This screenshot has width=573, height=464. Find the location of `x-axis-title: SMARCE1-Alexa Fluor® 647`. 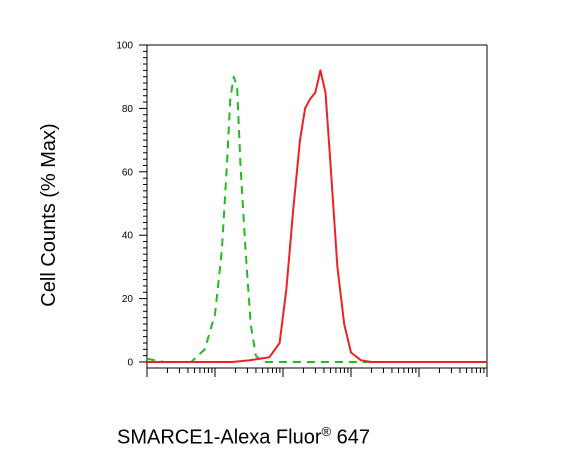

x-axis-title: SMARCE1-Alexa Fluor® 647 is located at coordinates (243, 437).